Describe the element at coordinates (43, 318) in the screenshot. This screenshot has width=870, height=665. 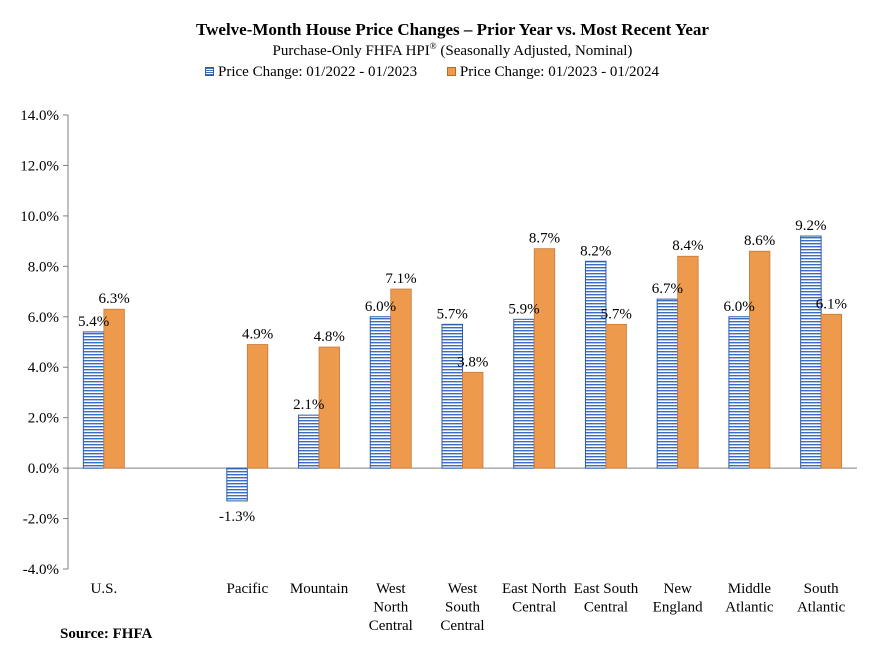
I see `y-tick-label: 6.0%` at that location.